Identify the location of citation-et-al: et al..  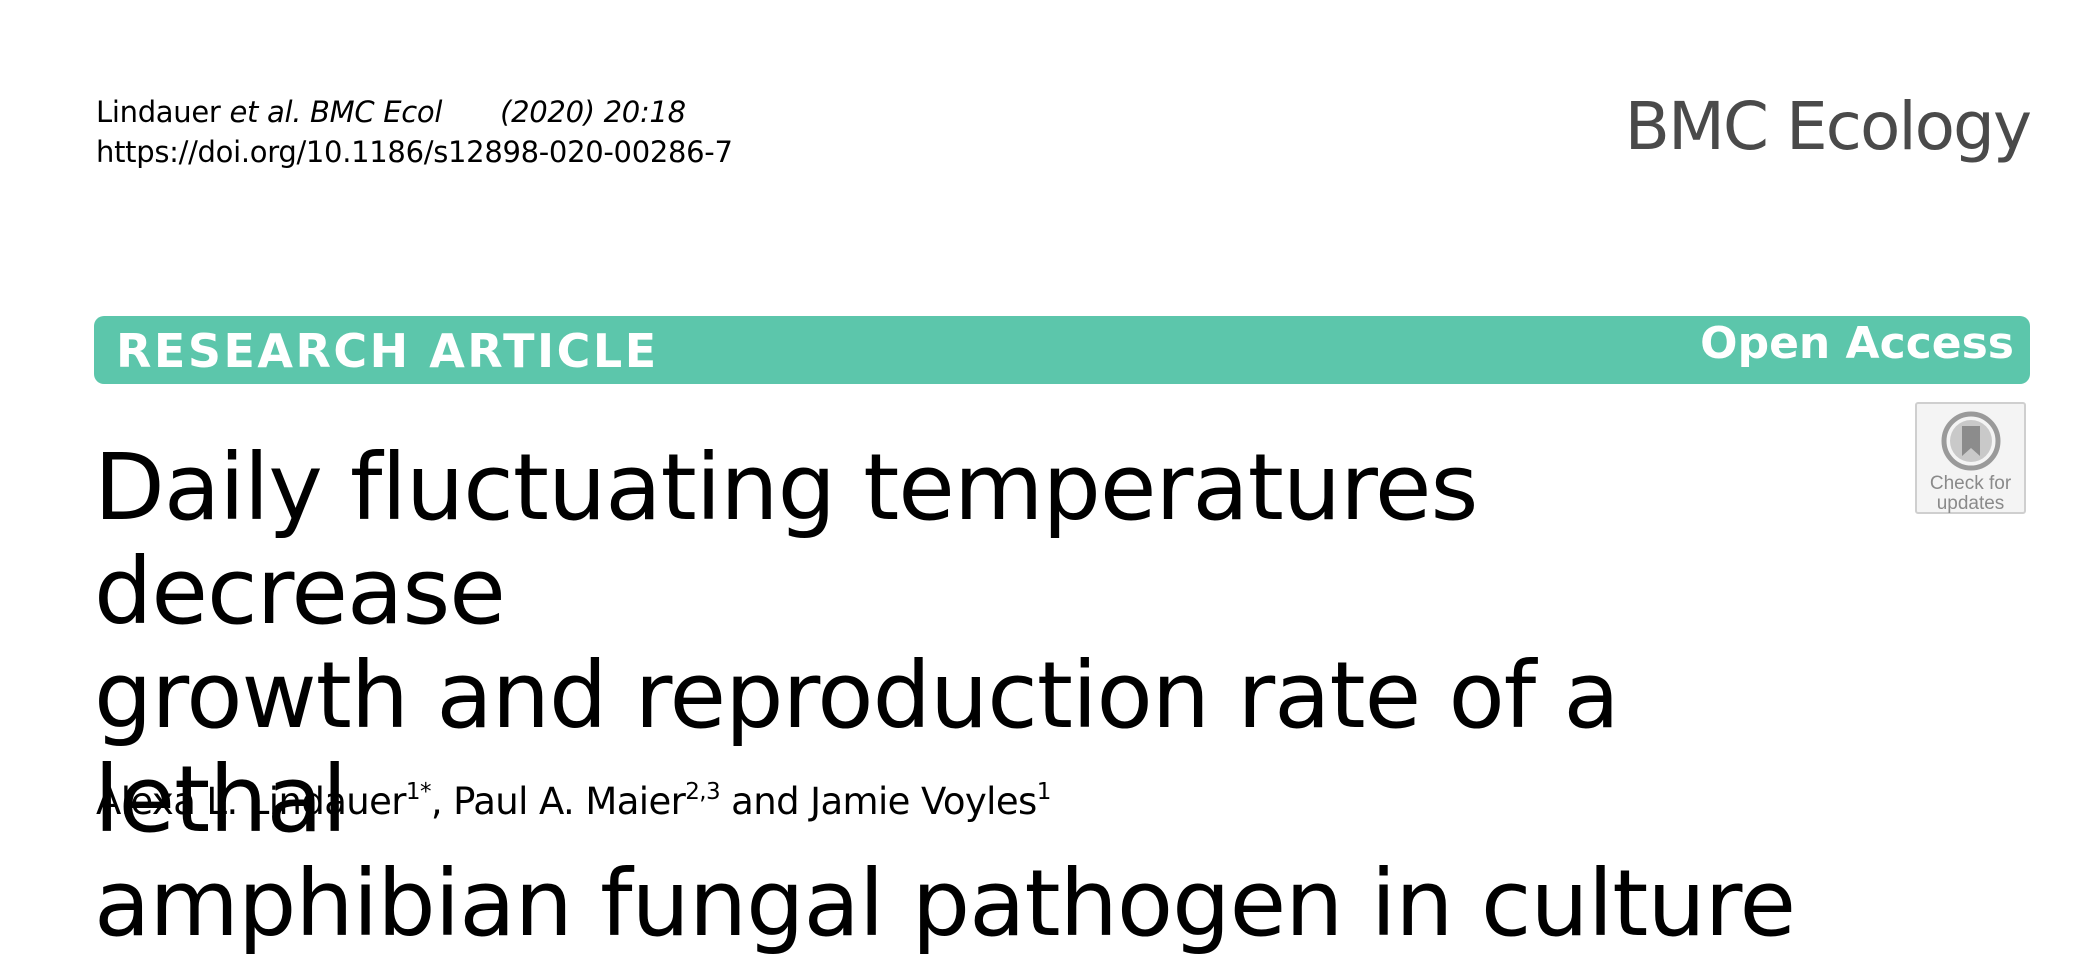
(265, 112).